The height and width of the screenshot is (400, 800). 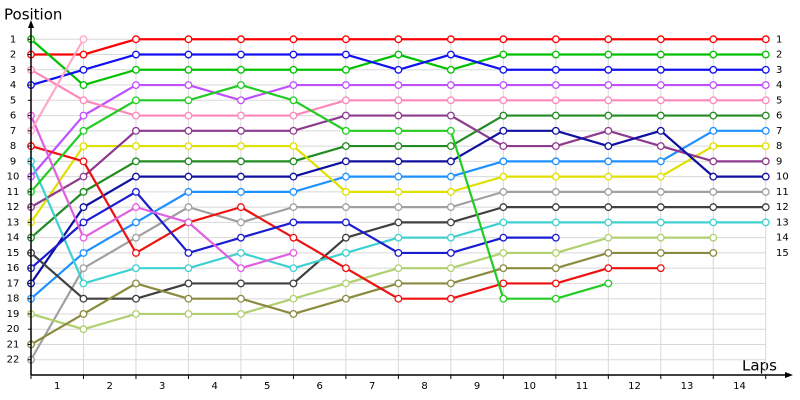 I want to click on x-tick-label: 7, so click(x=372, y=386).